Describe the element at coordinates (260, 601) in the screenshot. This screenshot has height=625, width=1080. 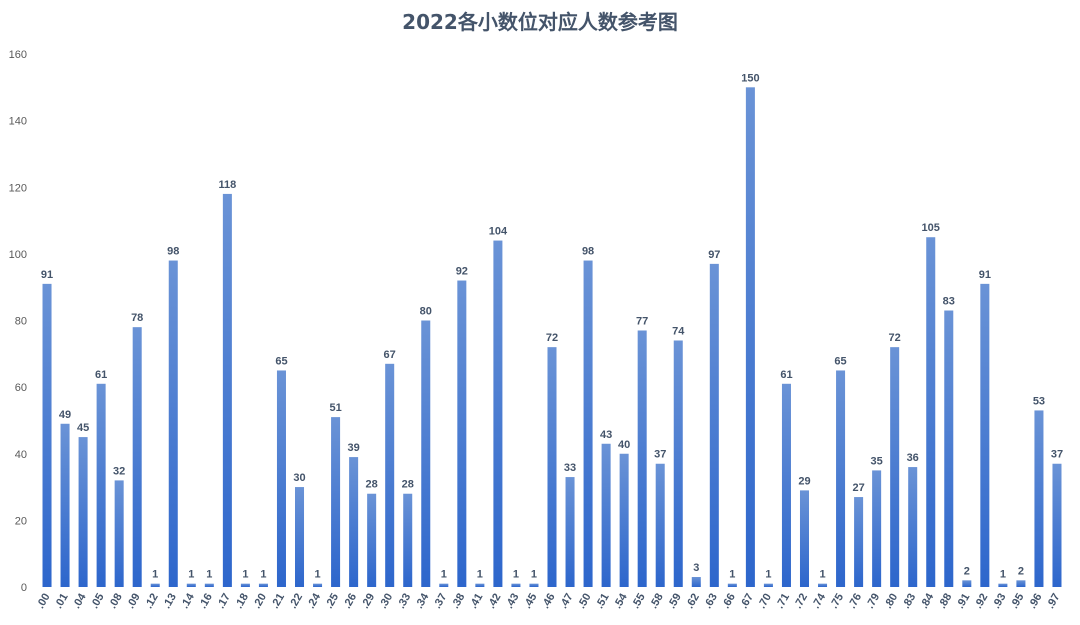
I see `x-tick-label: .20` at that location.